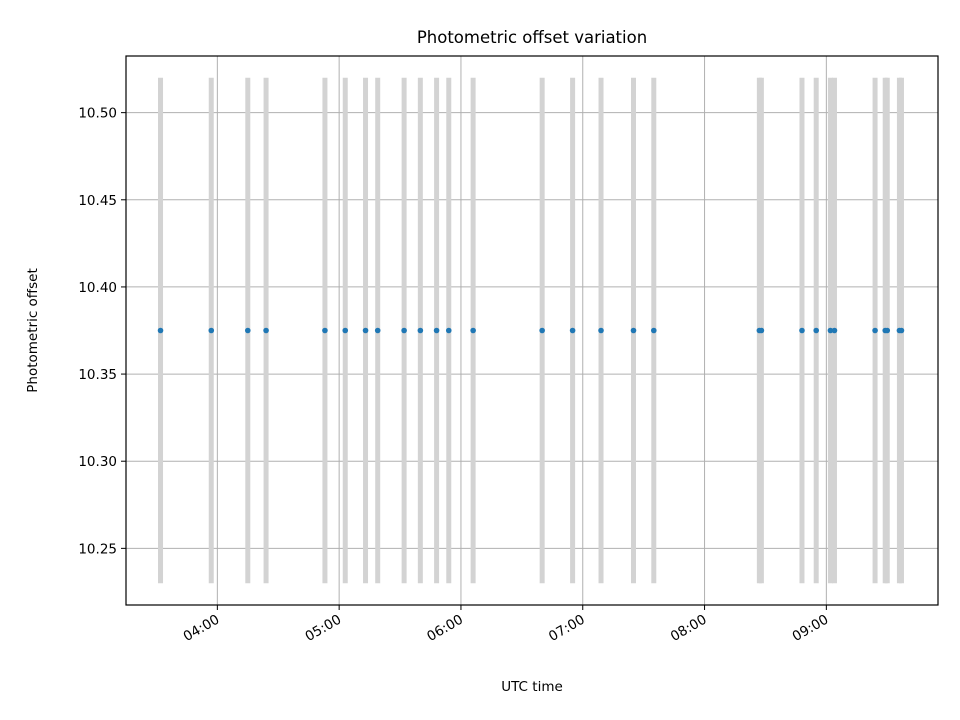  I want to click on y-tick-label: 10.25, so click(97, 549).